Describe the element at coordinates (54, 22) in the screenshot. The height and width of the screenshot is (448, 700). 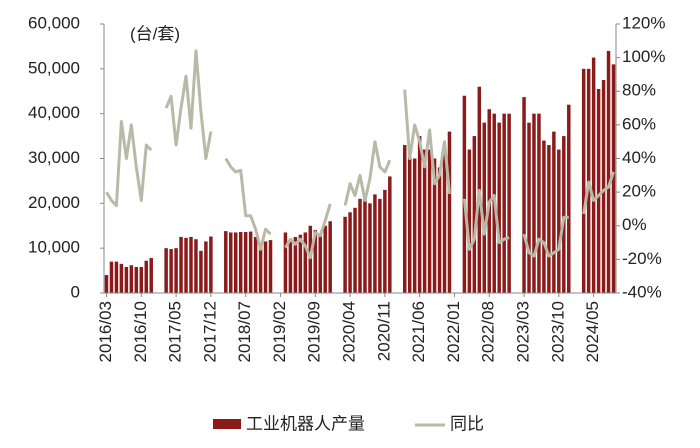
I see `y-tick-label: 60,000` at that location.